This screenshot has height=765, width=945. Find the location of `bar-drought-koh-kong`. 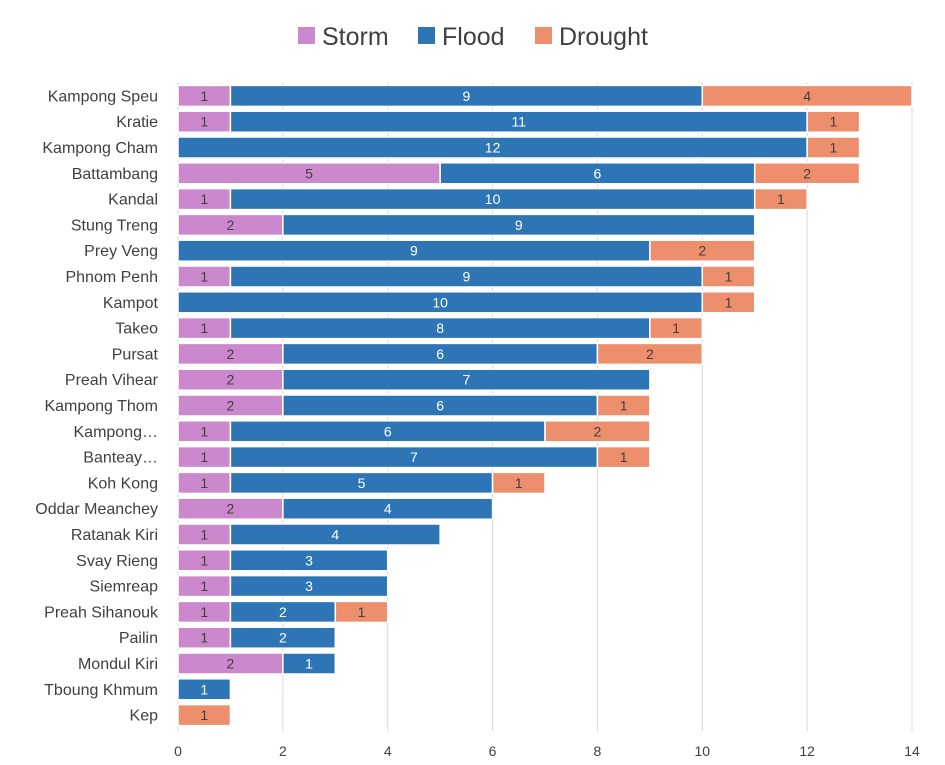

bar-drought-koh-kong is located at coordinates (518, 483).